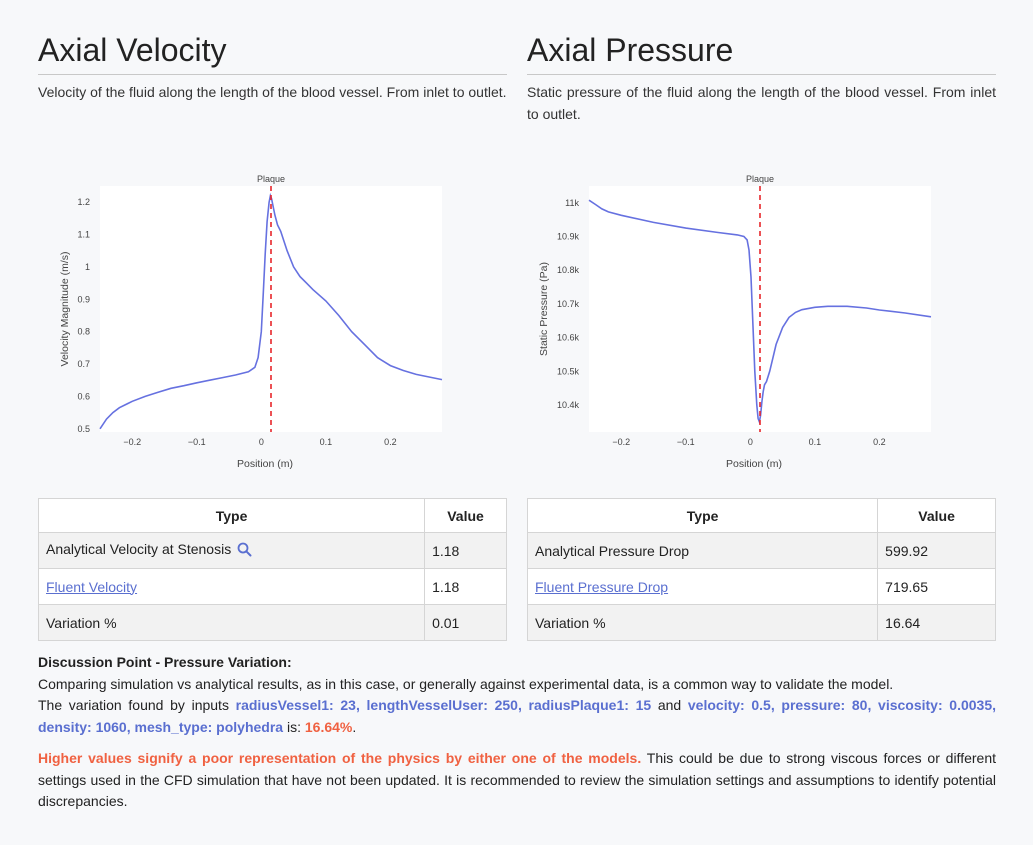 This screenshot has height=845, width=1033. I want to click on y-tick-label: 1, so click(87, 267).